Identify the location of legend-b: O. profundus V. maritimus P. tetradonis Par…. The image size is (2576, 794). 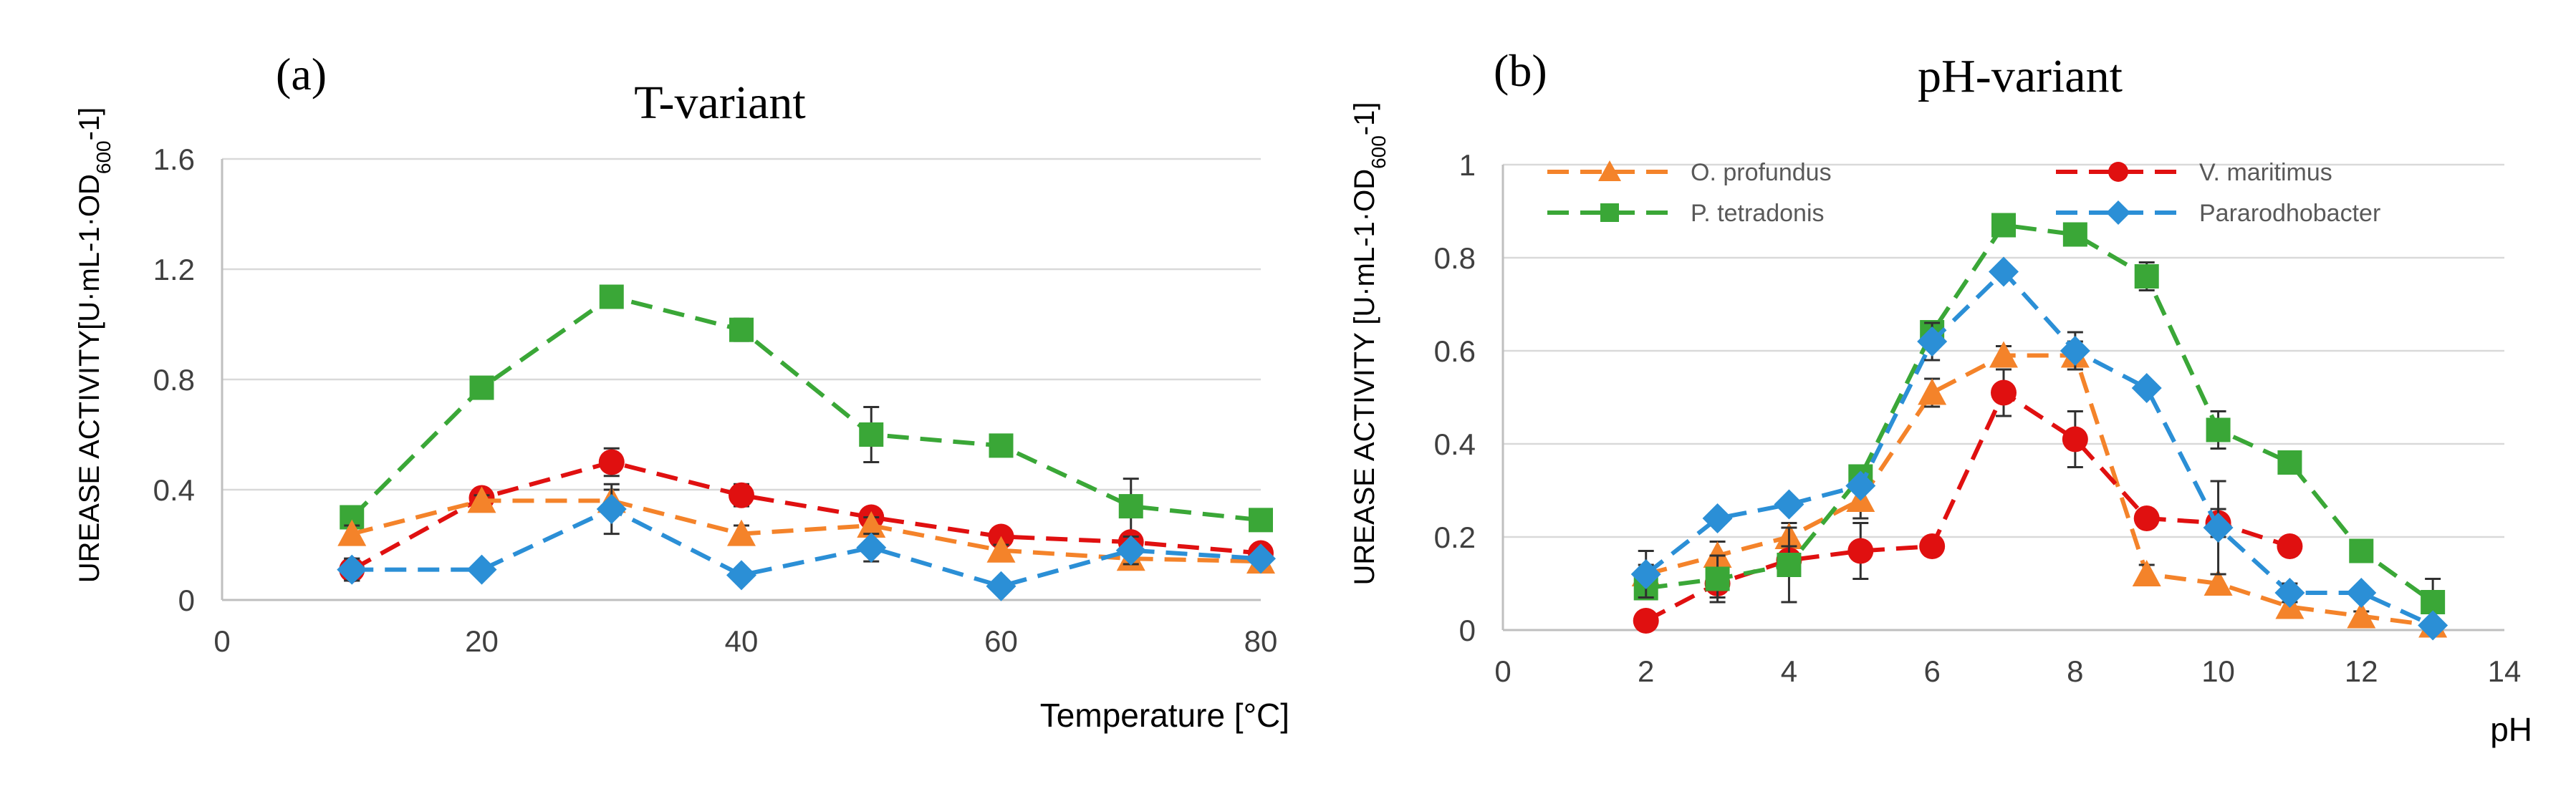
(1964, 193).